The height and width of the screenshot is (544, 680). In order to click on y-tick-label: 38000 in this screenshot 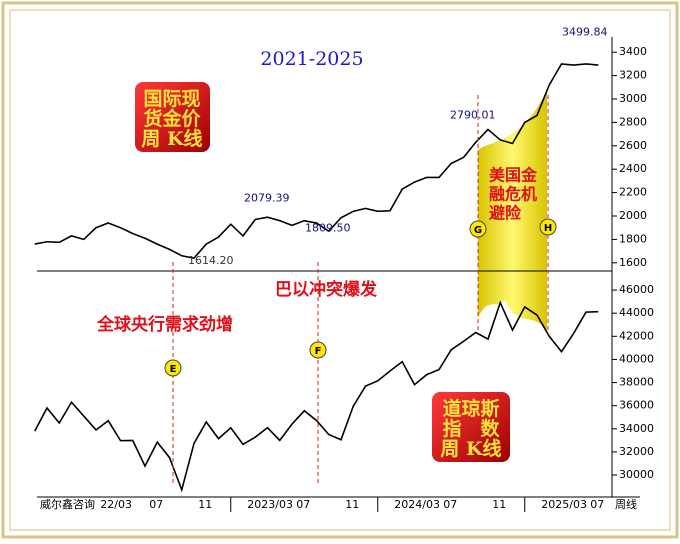, I will do `click(636, 382)`.